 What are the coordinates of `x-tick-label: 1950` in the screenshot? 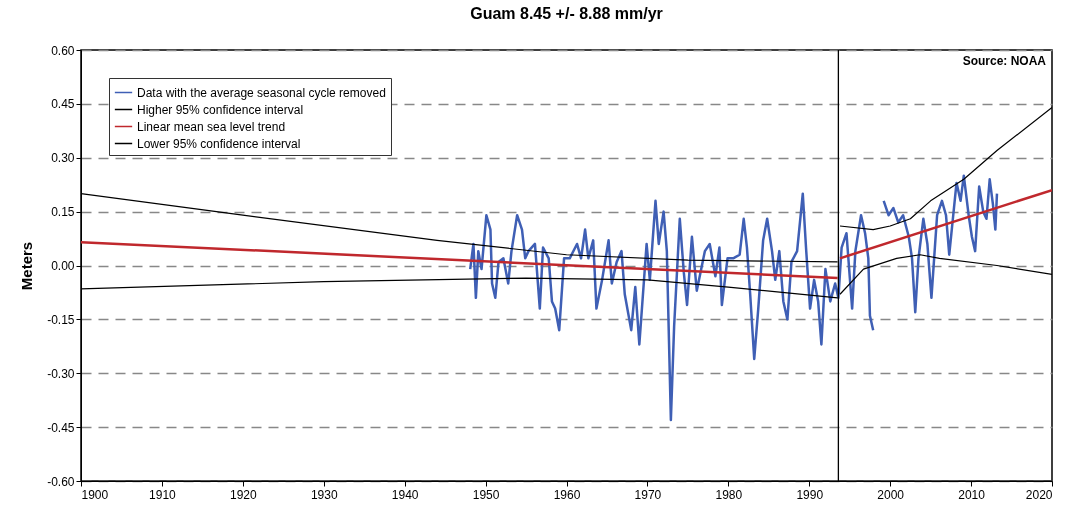 It's located at (486, 494).